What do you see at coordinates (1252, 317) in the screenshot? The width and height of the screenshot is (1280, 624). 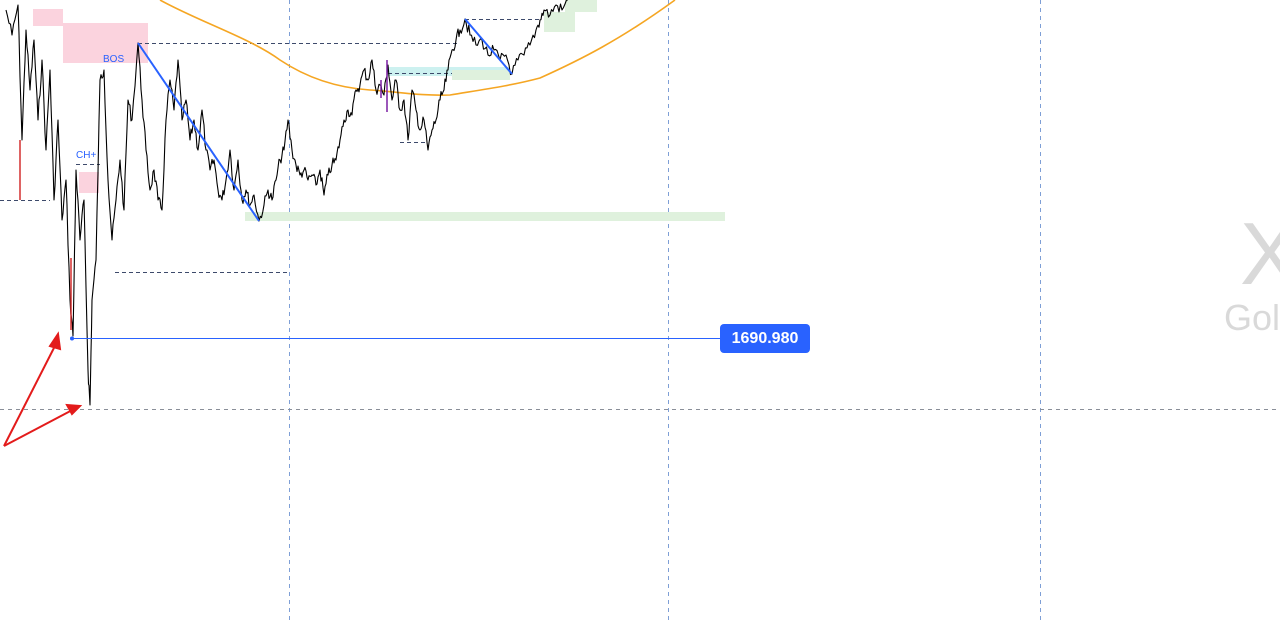 I see `symbol-subtitle-watermark: Gol` at bounding box center [1252, 317].